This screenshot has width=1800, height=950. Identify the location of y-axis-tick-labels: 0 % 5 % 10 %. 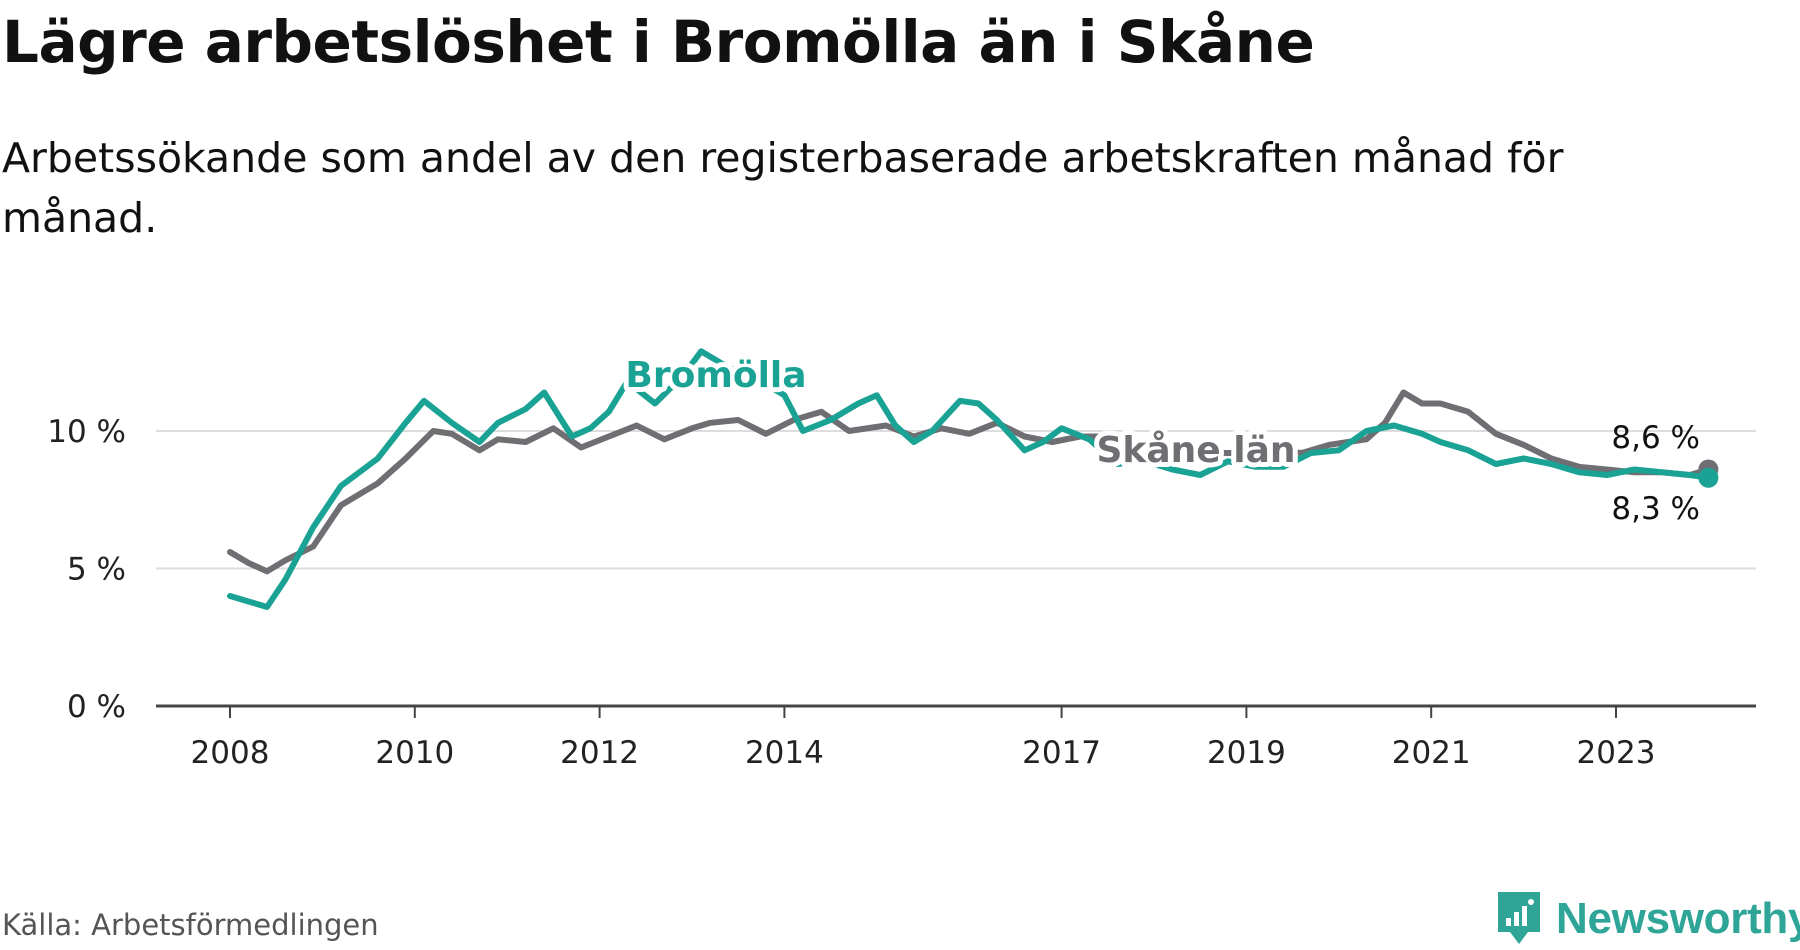
(86, 569).